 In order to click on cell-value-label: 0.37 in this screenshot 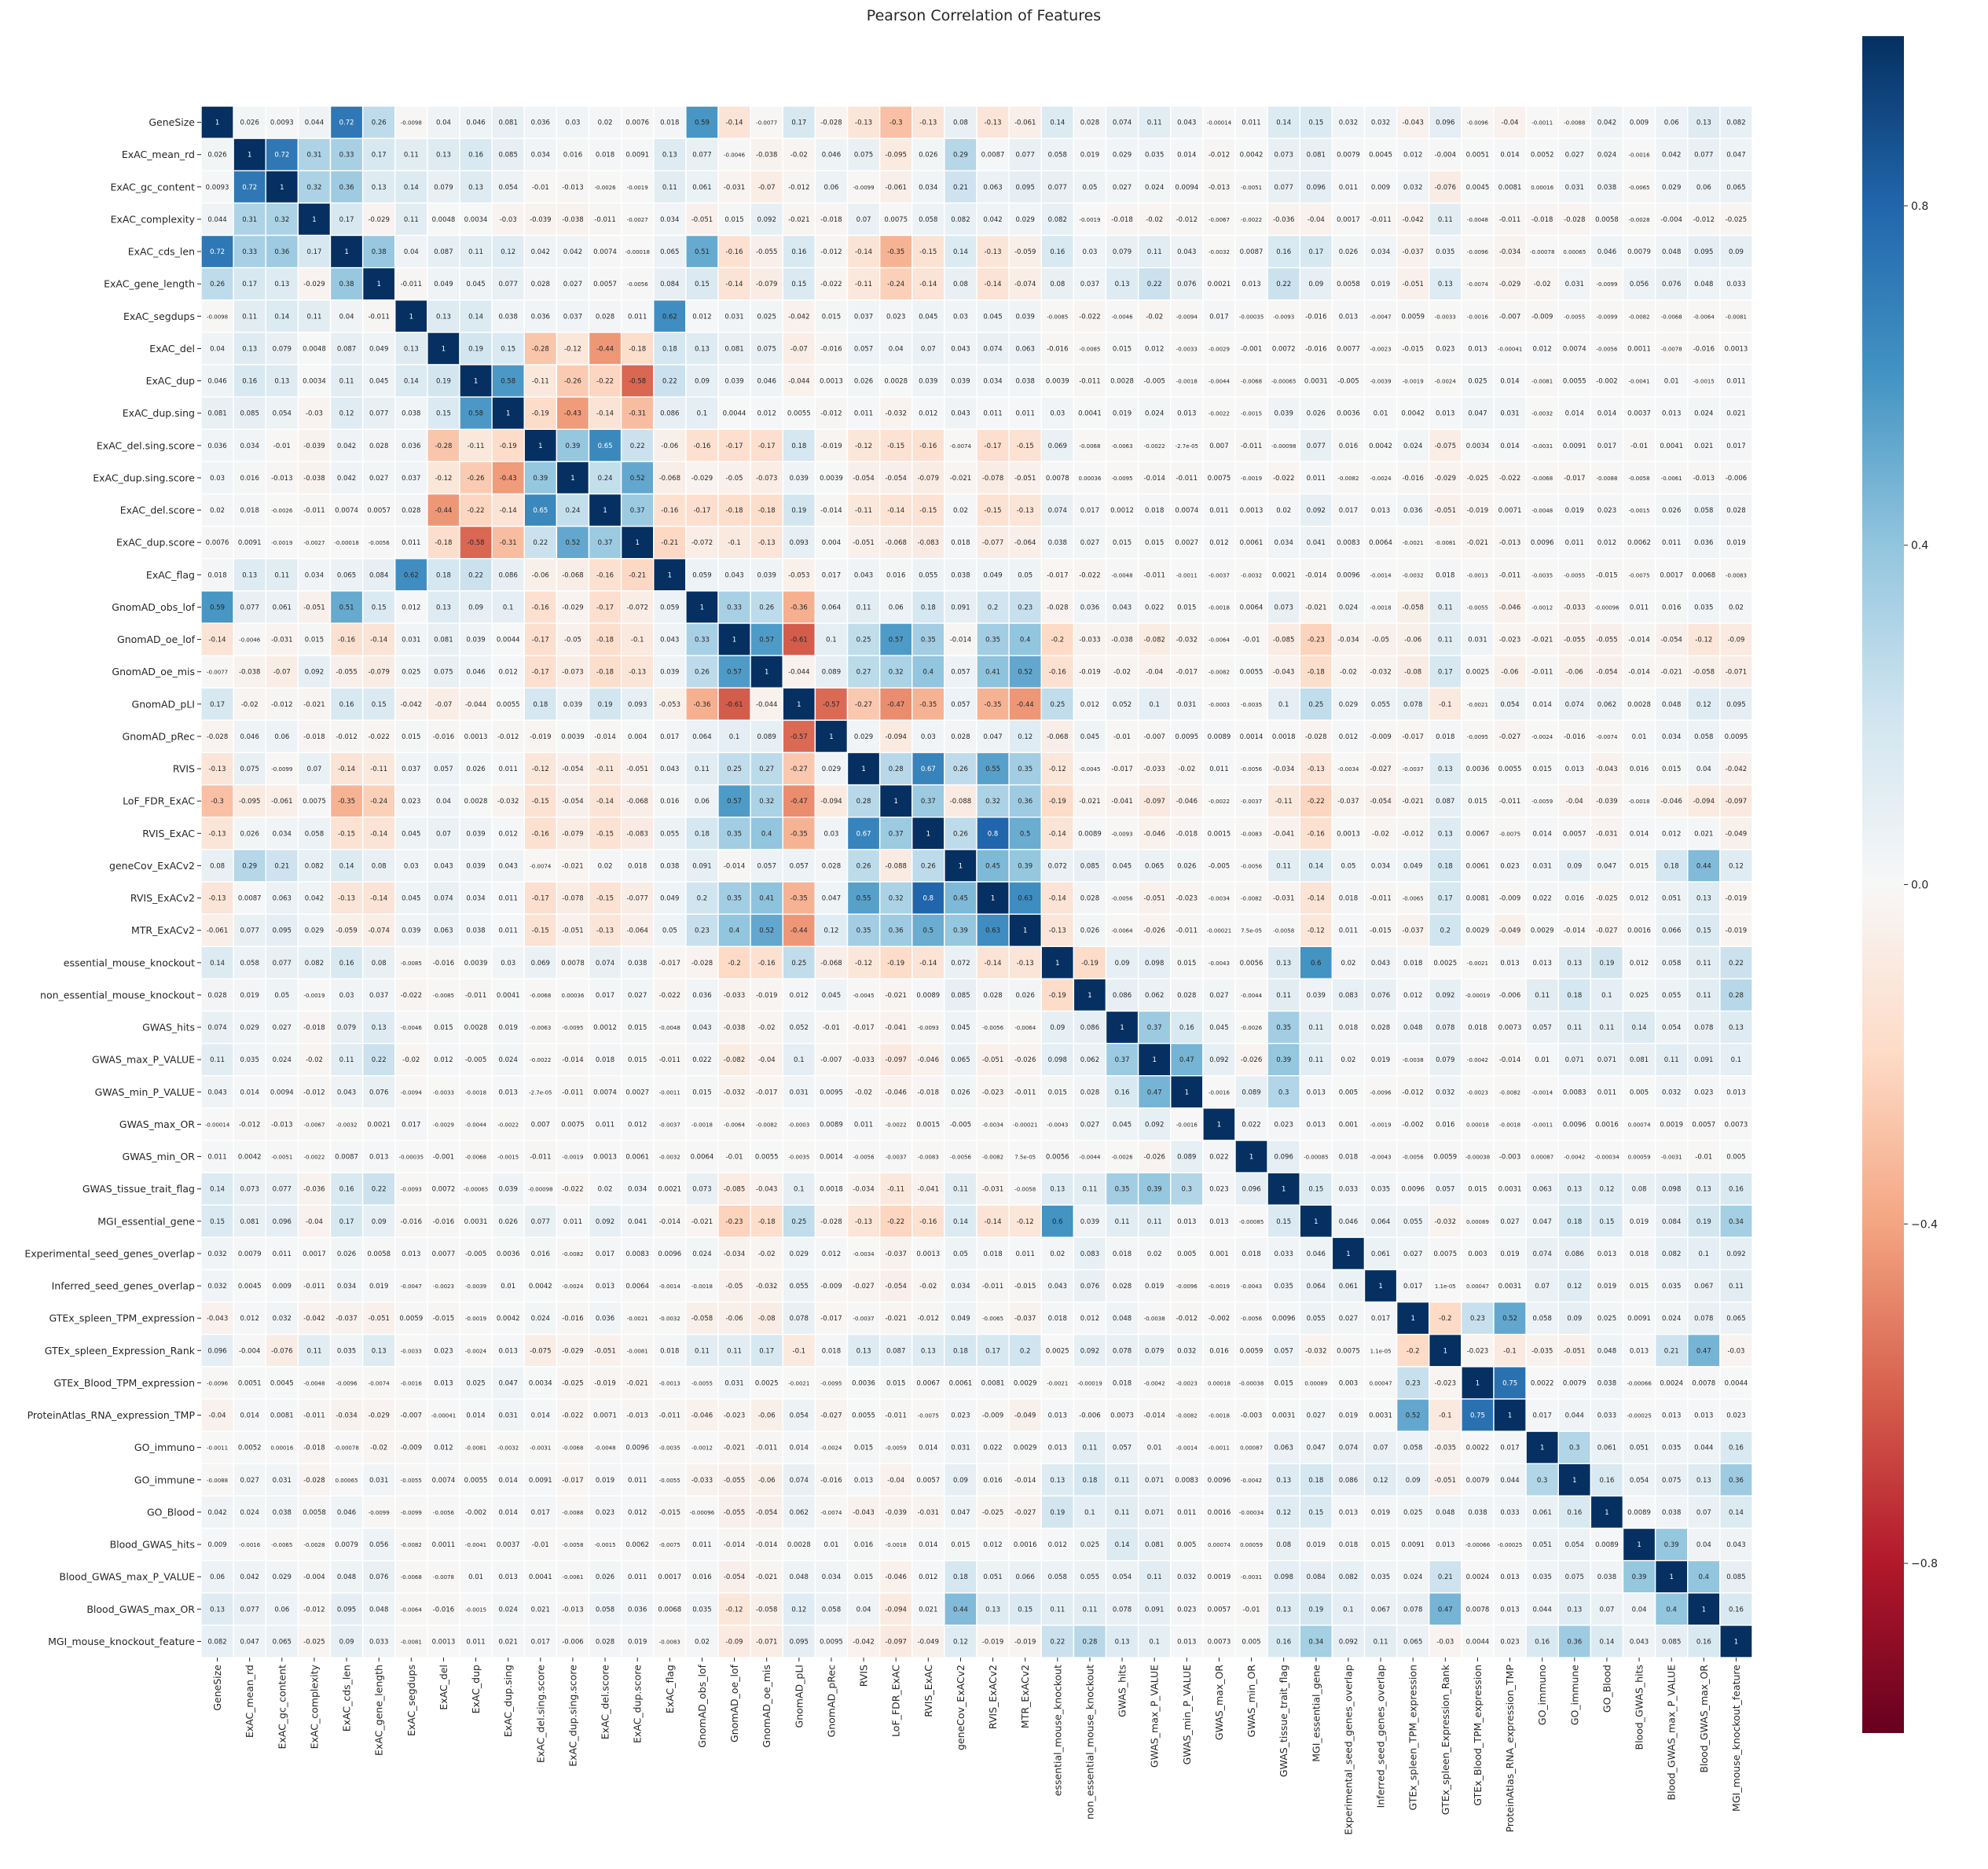, I will do `click(896, 834)`.